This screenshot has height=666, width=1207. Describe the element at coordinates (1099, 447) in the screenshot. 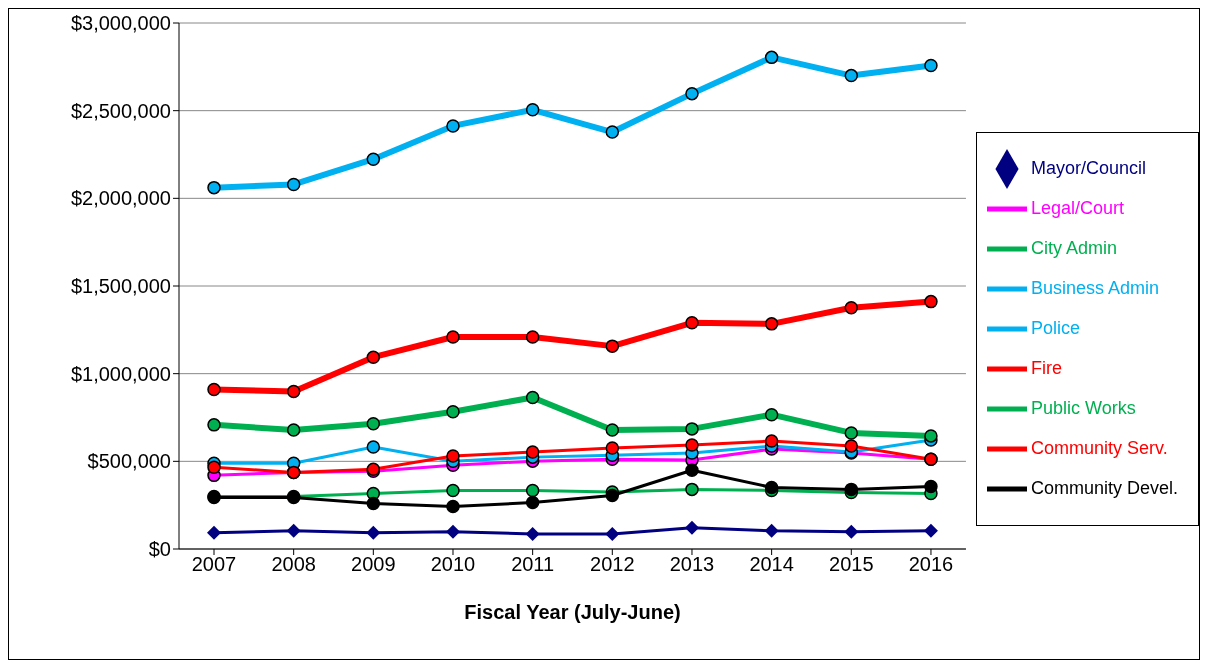

I see `legend-label: Community Serv.` at that location.